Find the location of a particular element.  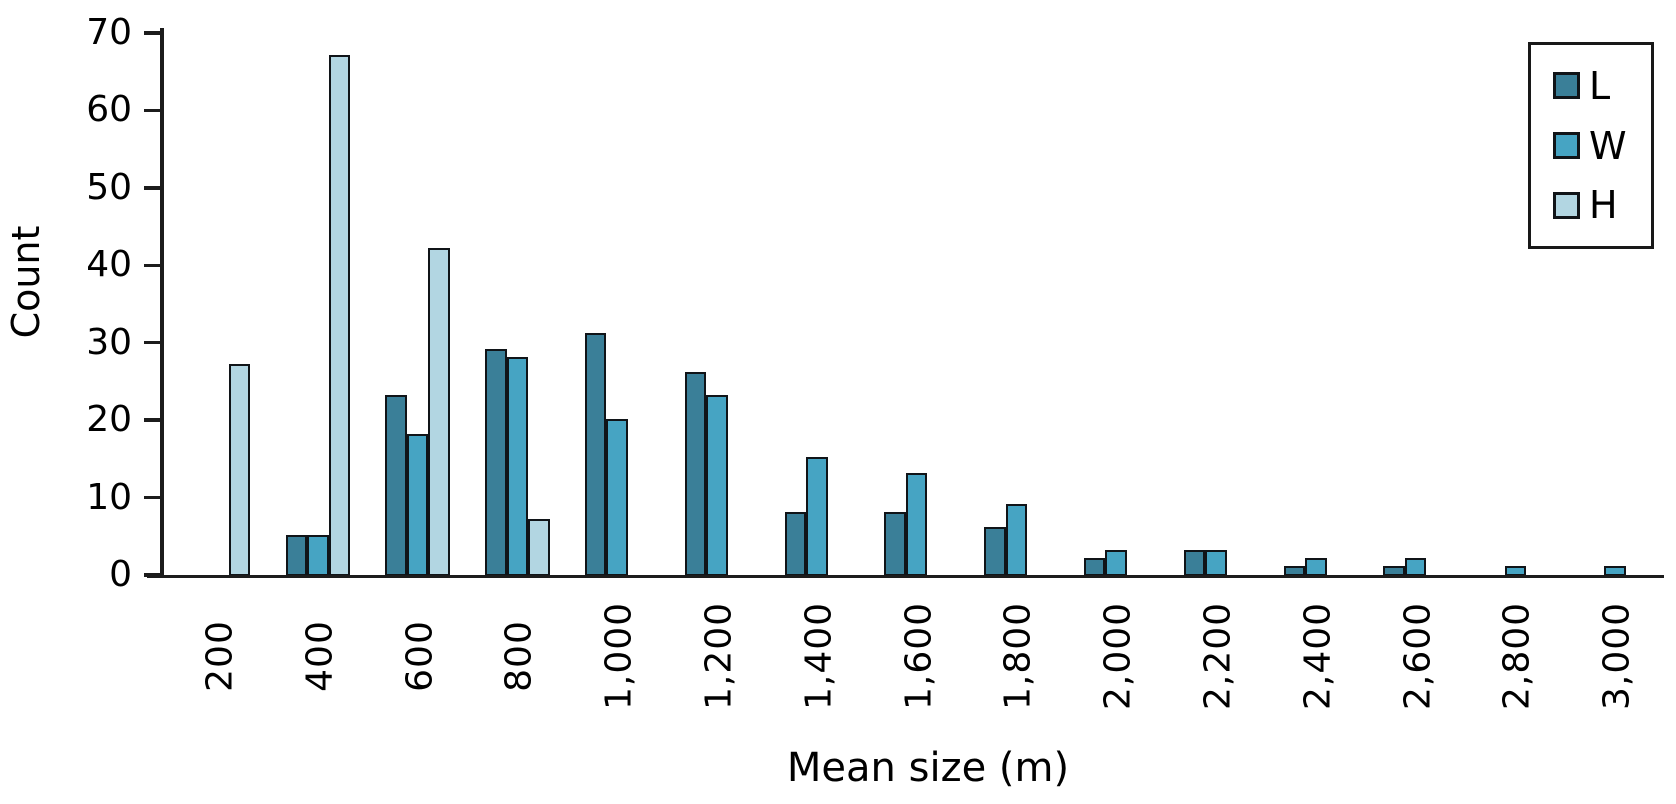

y-tick-label: 40 is located at coordinates (109, 265).